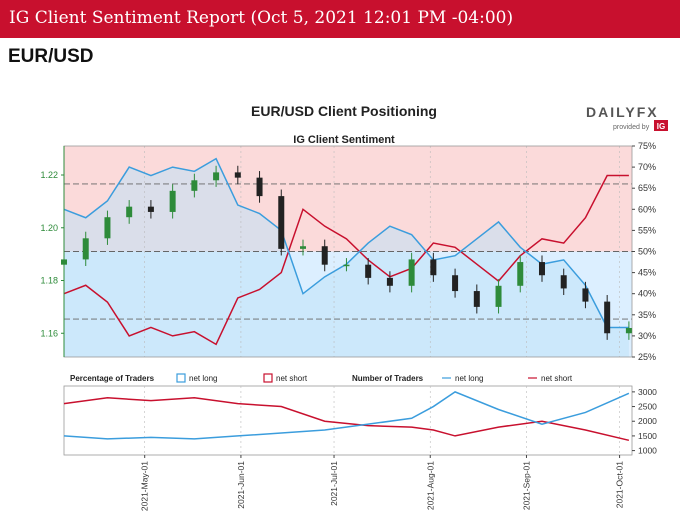  What do you see at coordinates (469, 378) in the screenshot?
I see `legend-num-long: net long` at bounding box center [469, 378].